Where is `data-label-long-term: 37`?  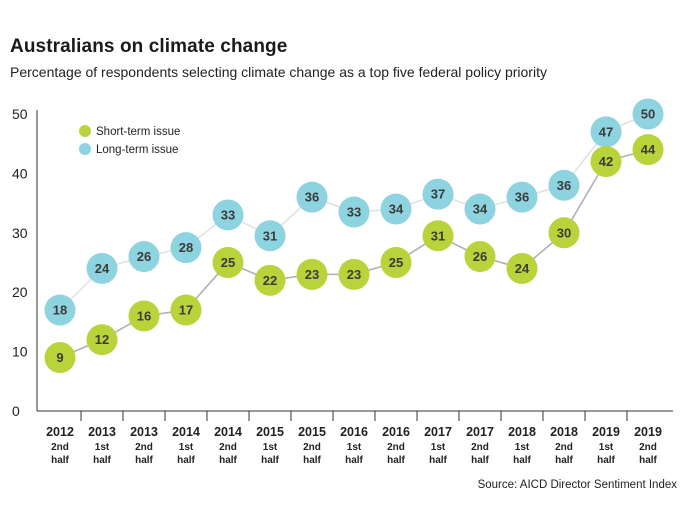 data-label-long-term: 37 is located at coordinates (438, 194).